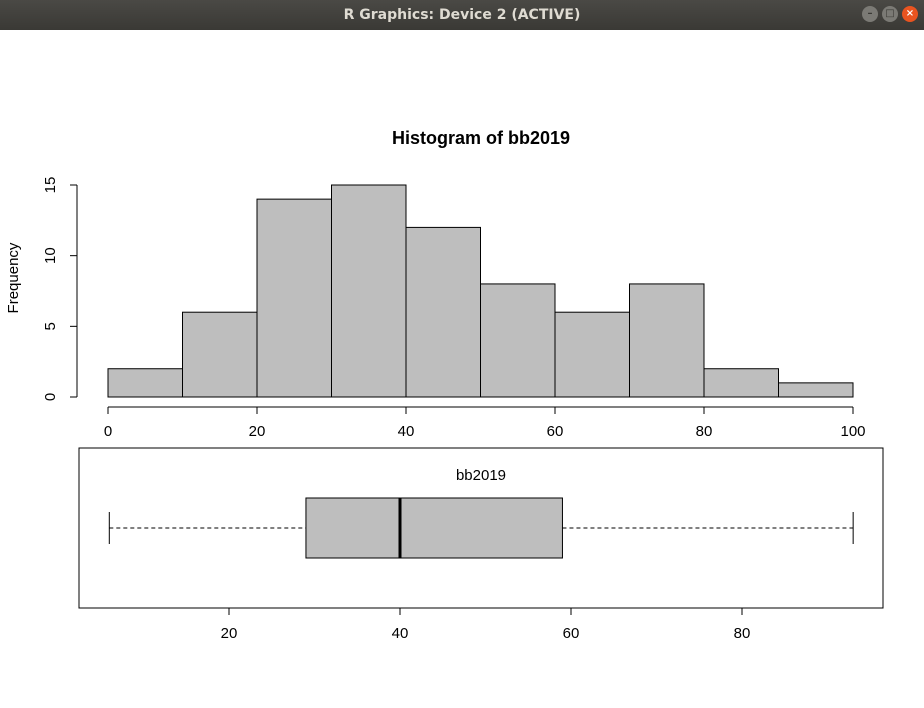 This screenshot has width=924, height=708. What do you see at coordinates (481, 475) in the screenshot?
I see `boxplot-title: bb2019` at bounding box center [481, 475].